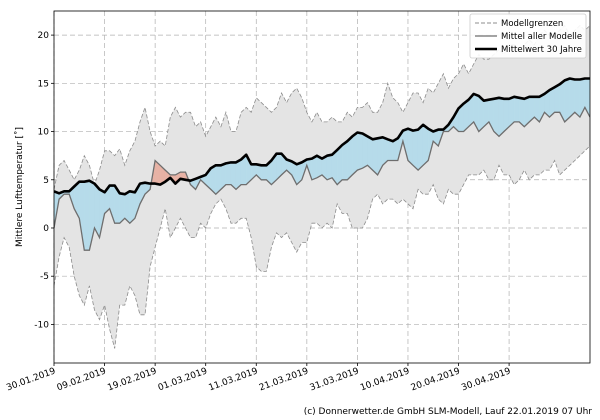 Image resolution: width=600 pixels, height=420 pixels. I want to click on x-tick-label: 10.04.2019, so click(385, 379).